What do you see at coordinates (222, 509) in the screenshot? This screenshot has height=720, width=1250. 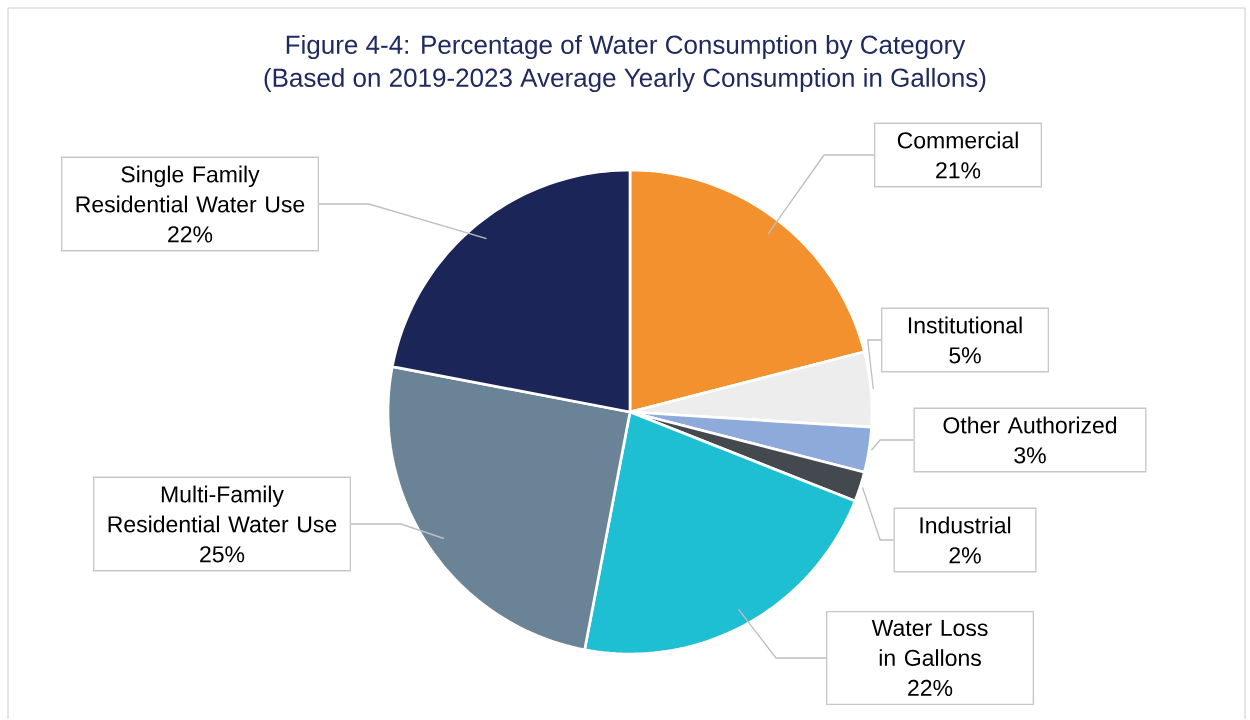 I see `slice-label: Multi-Family Residential Water Use` at bounding box center [222, 509].